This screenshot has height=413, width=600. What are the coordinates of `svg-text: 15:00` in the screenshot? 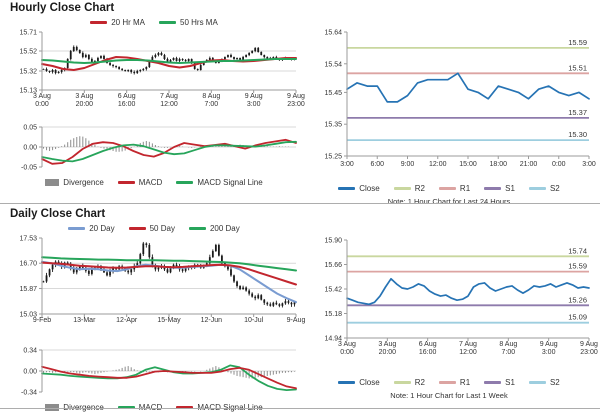 It's located at (468, 164).